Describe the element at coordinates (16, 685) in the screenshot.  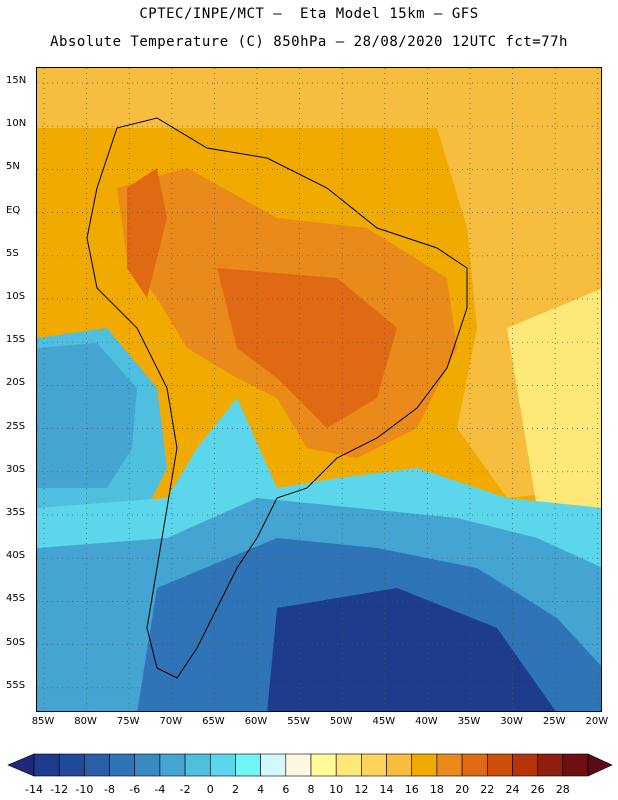
I see `lat-tick-label: 55S` at that location.